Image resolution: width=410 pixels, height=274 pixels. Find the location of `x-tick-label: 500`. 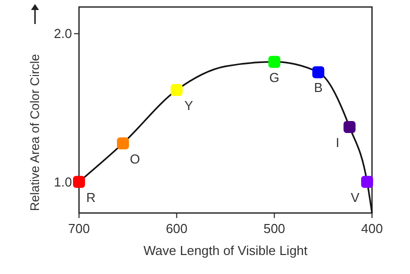

x-tick-label: 500 is located at coordinates (274, 228).